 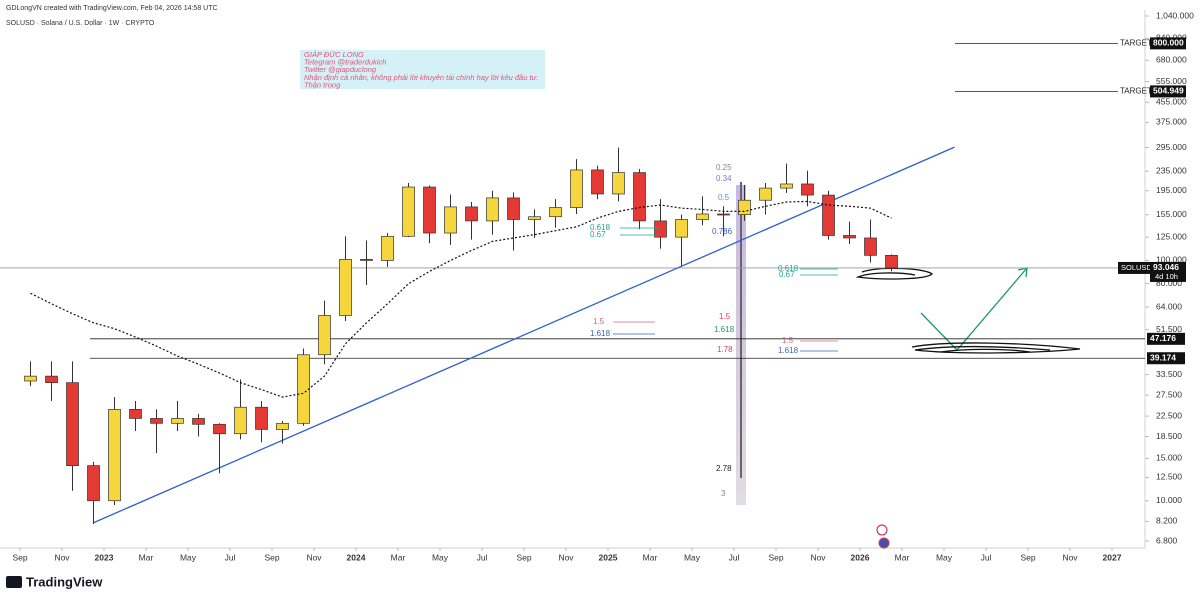 What do you see at coordinates (1169, 436) in the screenshot?
I see `y-tick-label: 18.500` at bounding box center [1169, 436].